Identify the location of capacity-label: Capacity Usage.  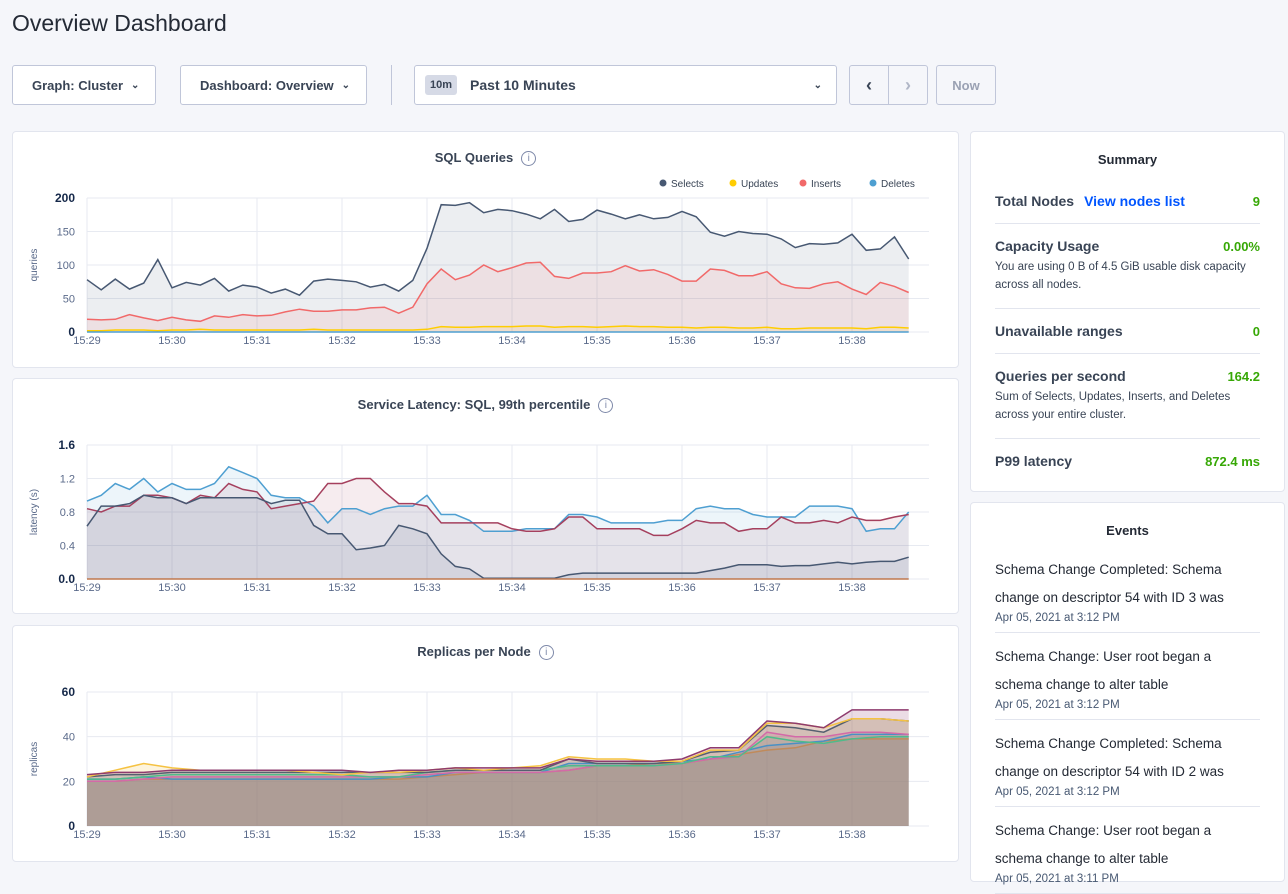
(1047, 246).